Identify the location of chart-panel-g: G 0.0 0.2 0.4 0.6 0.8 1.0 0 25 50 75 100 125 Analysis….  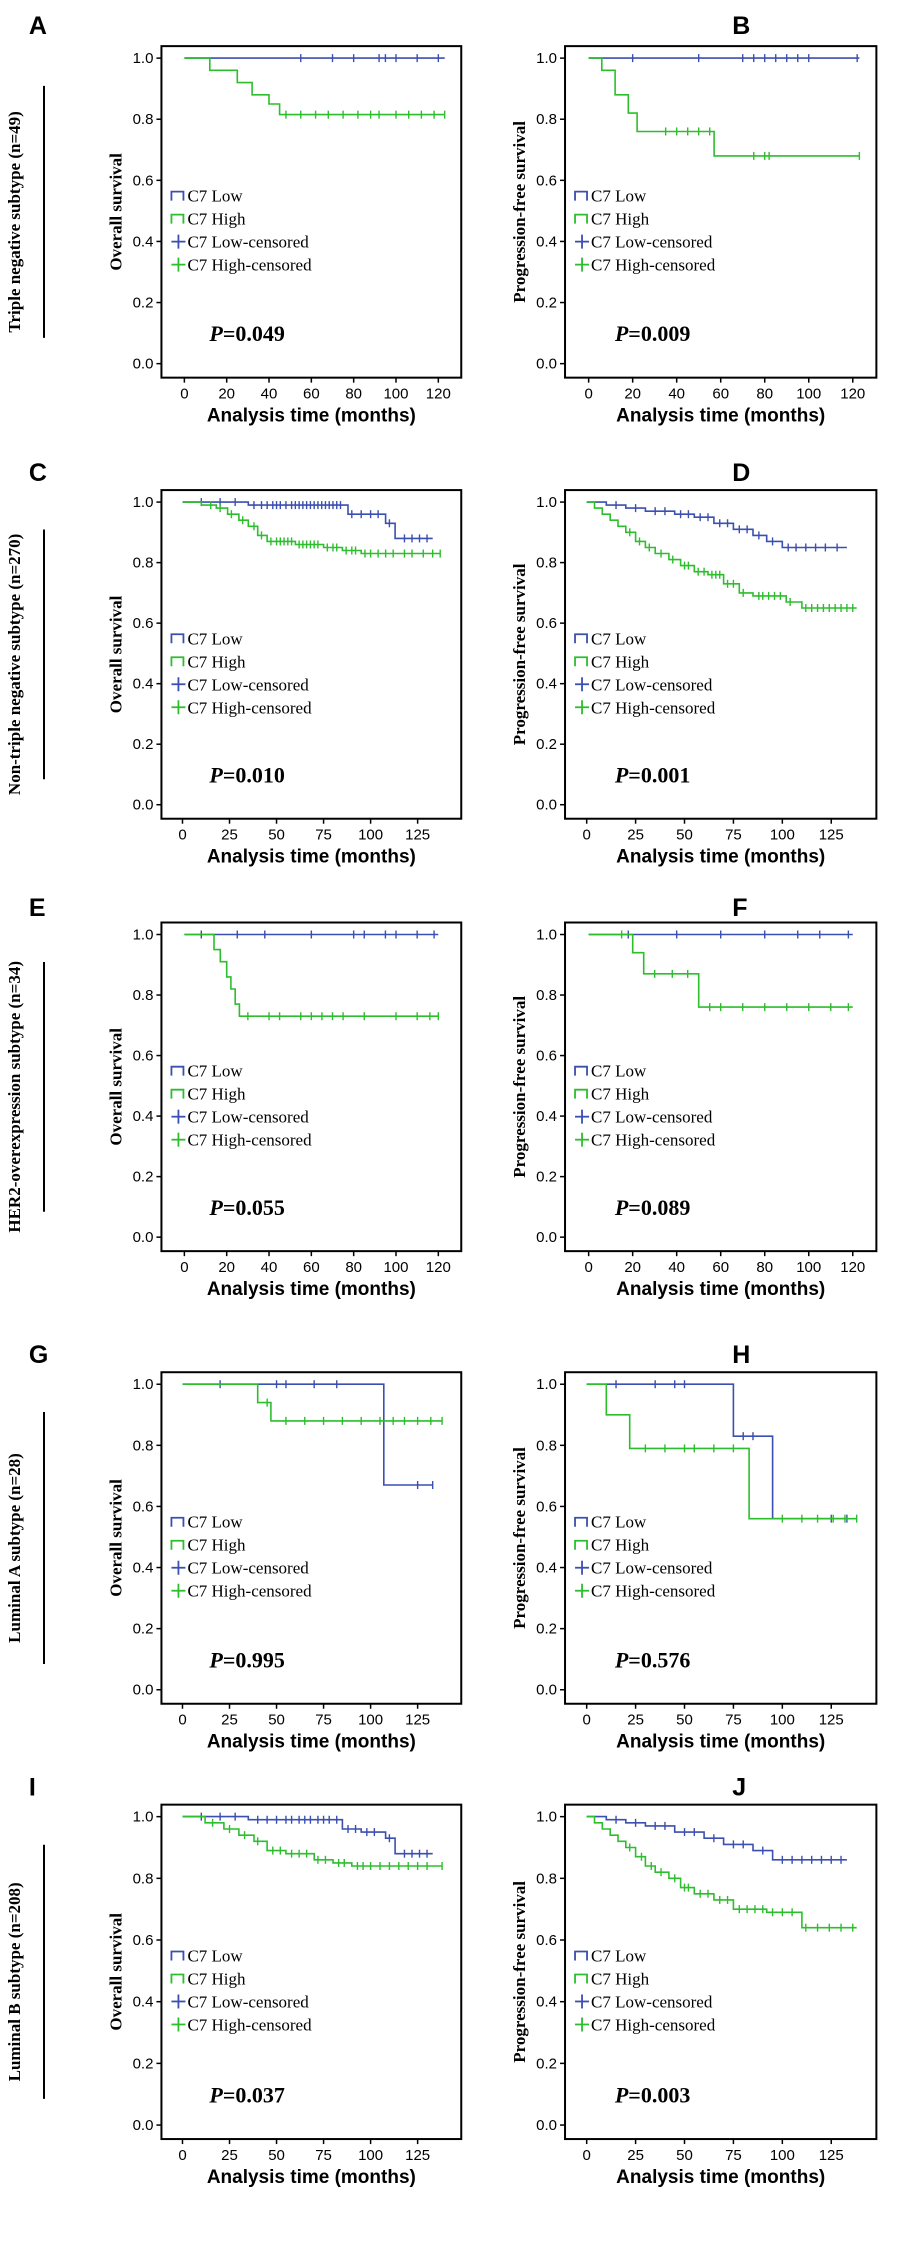
(234, 1547).